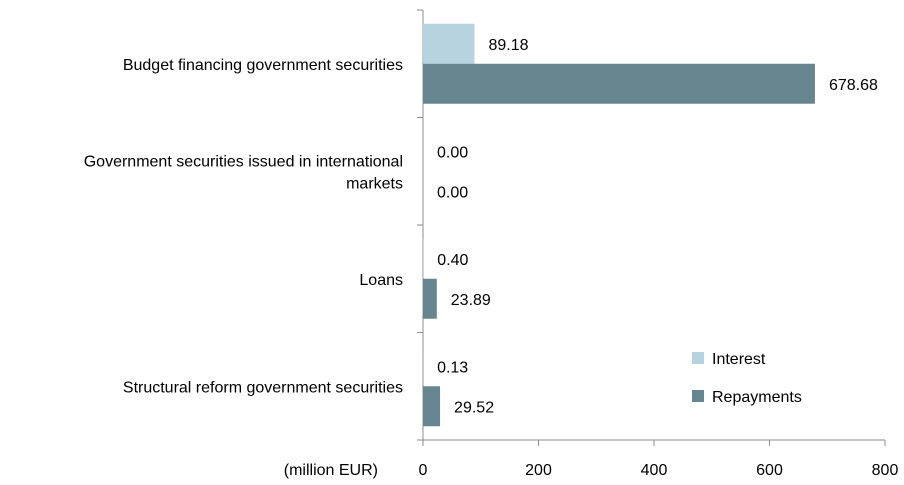  I want to click on x-tick-labels: 0 200 400 600 800, so click(659, 470).